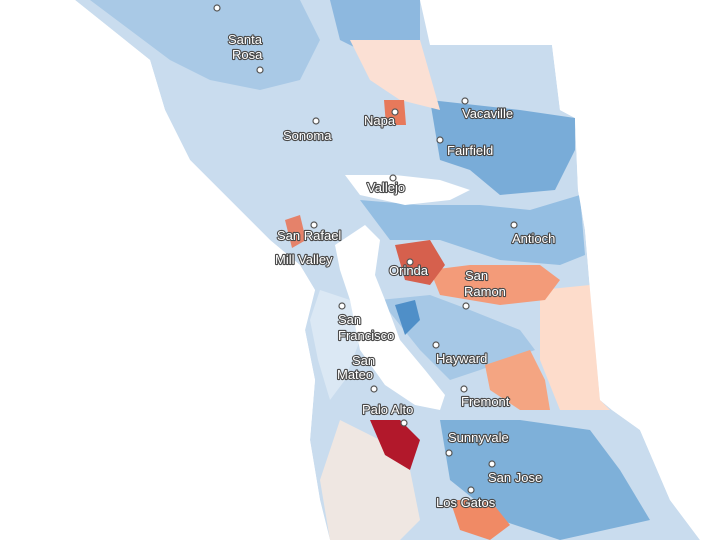 This screenshot has width=720, height=540. What do you see at coordinates (461, 358) in the screenshot?
I see `city-label: Hayward` at bounding box center [461, 358].